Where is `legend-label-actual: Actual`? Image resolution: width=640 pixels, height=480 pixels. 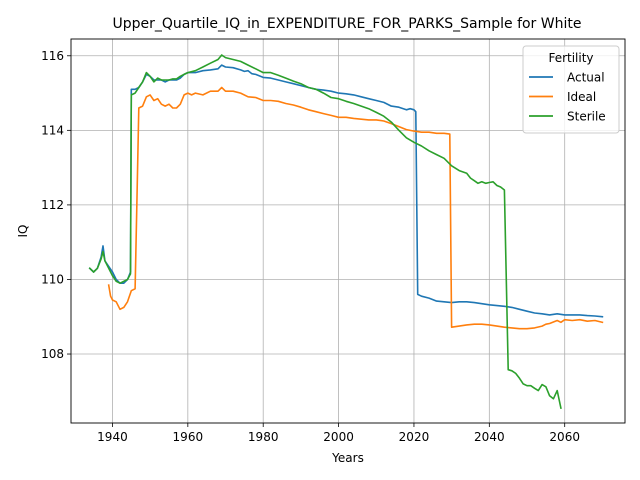 legend-label-actual: Actual is located at coordinates (586, 78).